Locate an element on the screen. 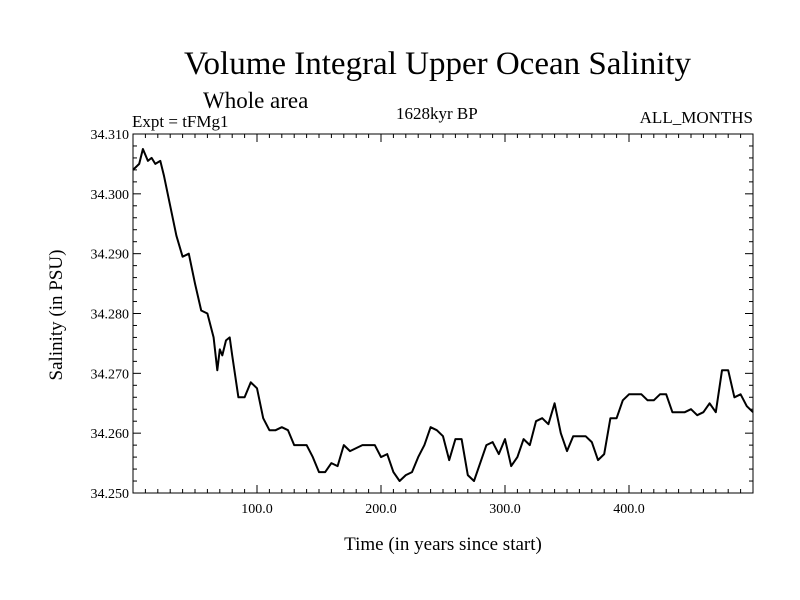  y-tick-label: 34.260 is located at coordinates (110, 434).